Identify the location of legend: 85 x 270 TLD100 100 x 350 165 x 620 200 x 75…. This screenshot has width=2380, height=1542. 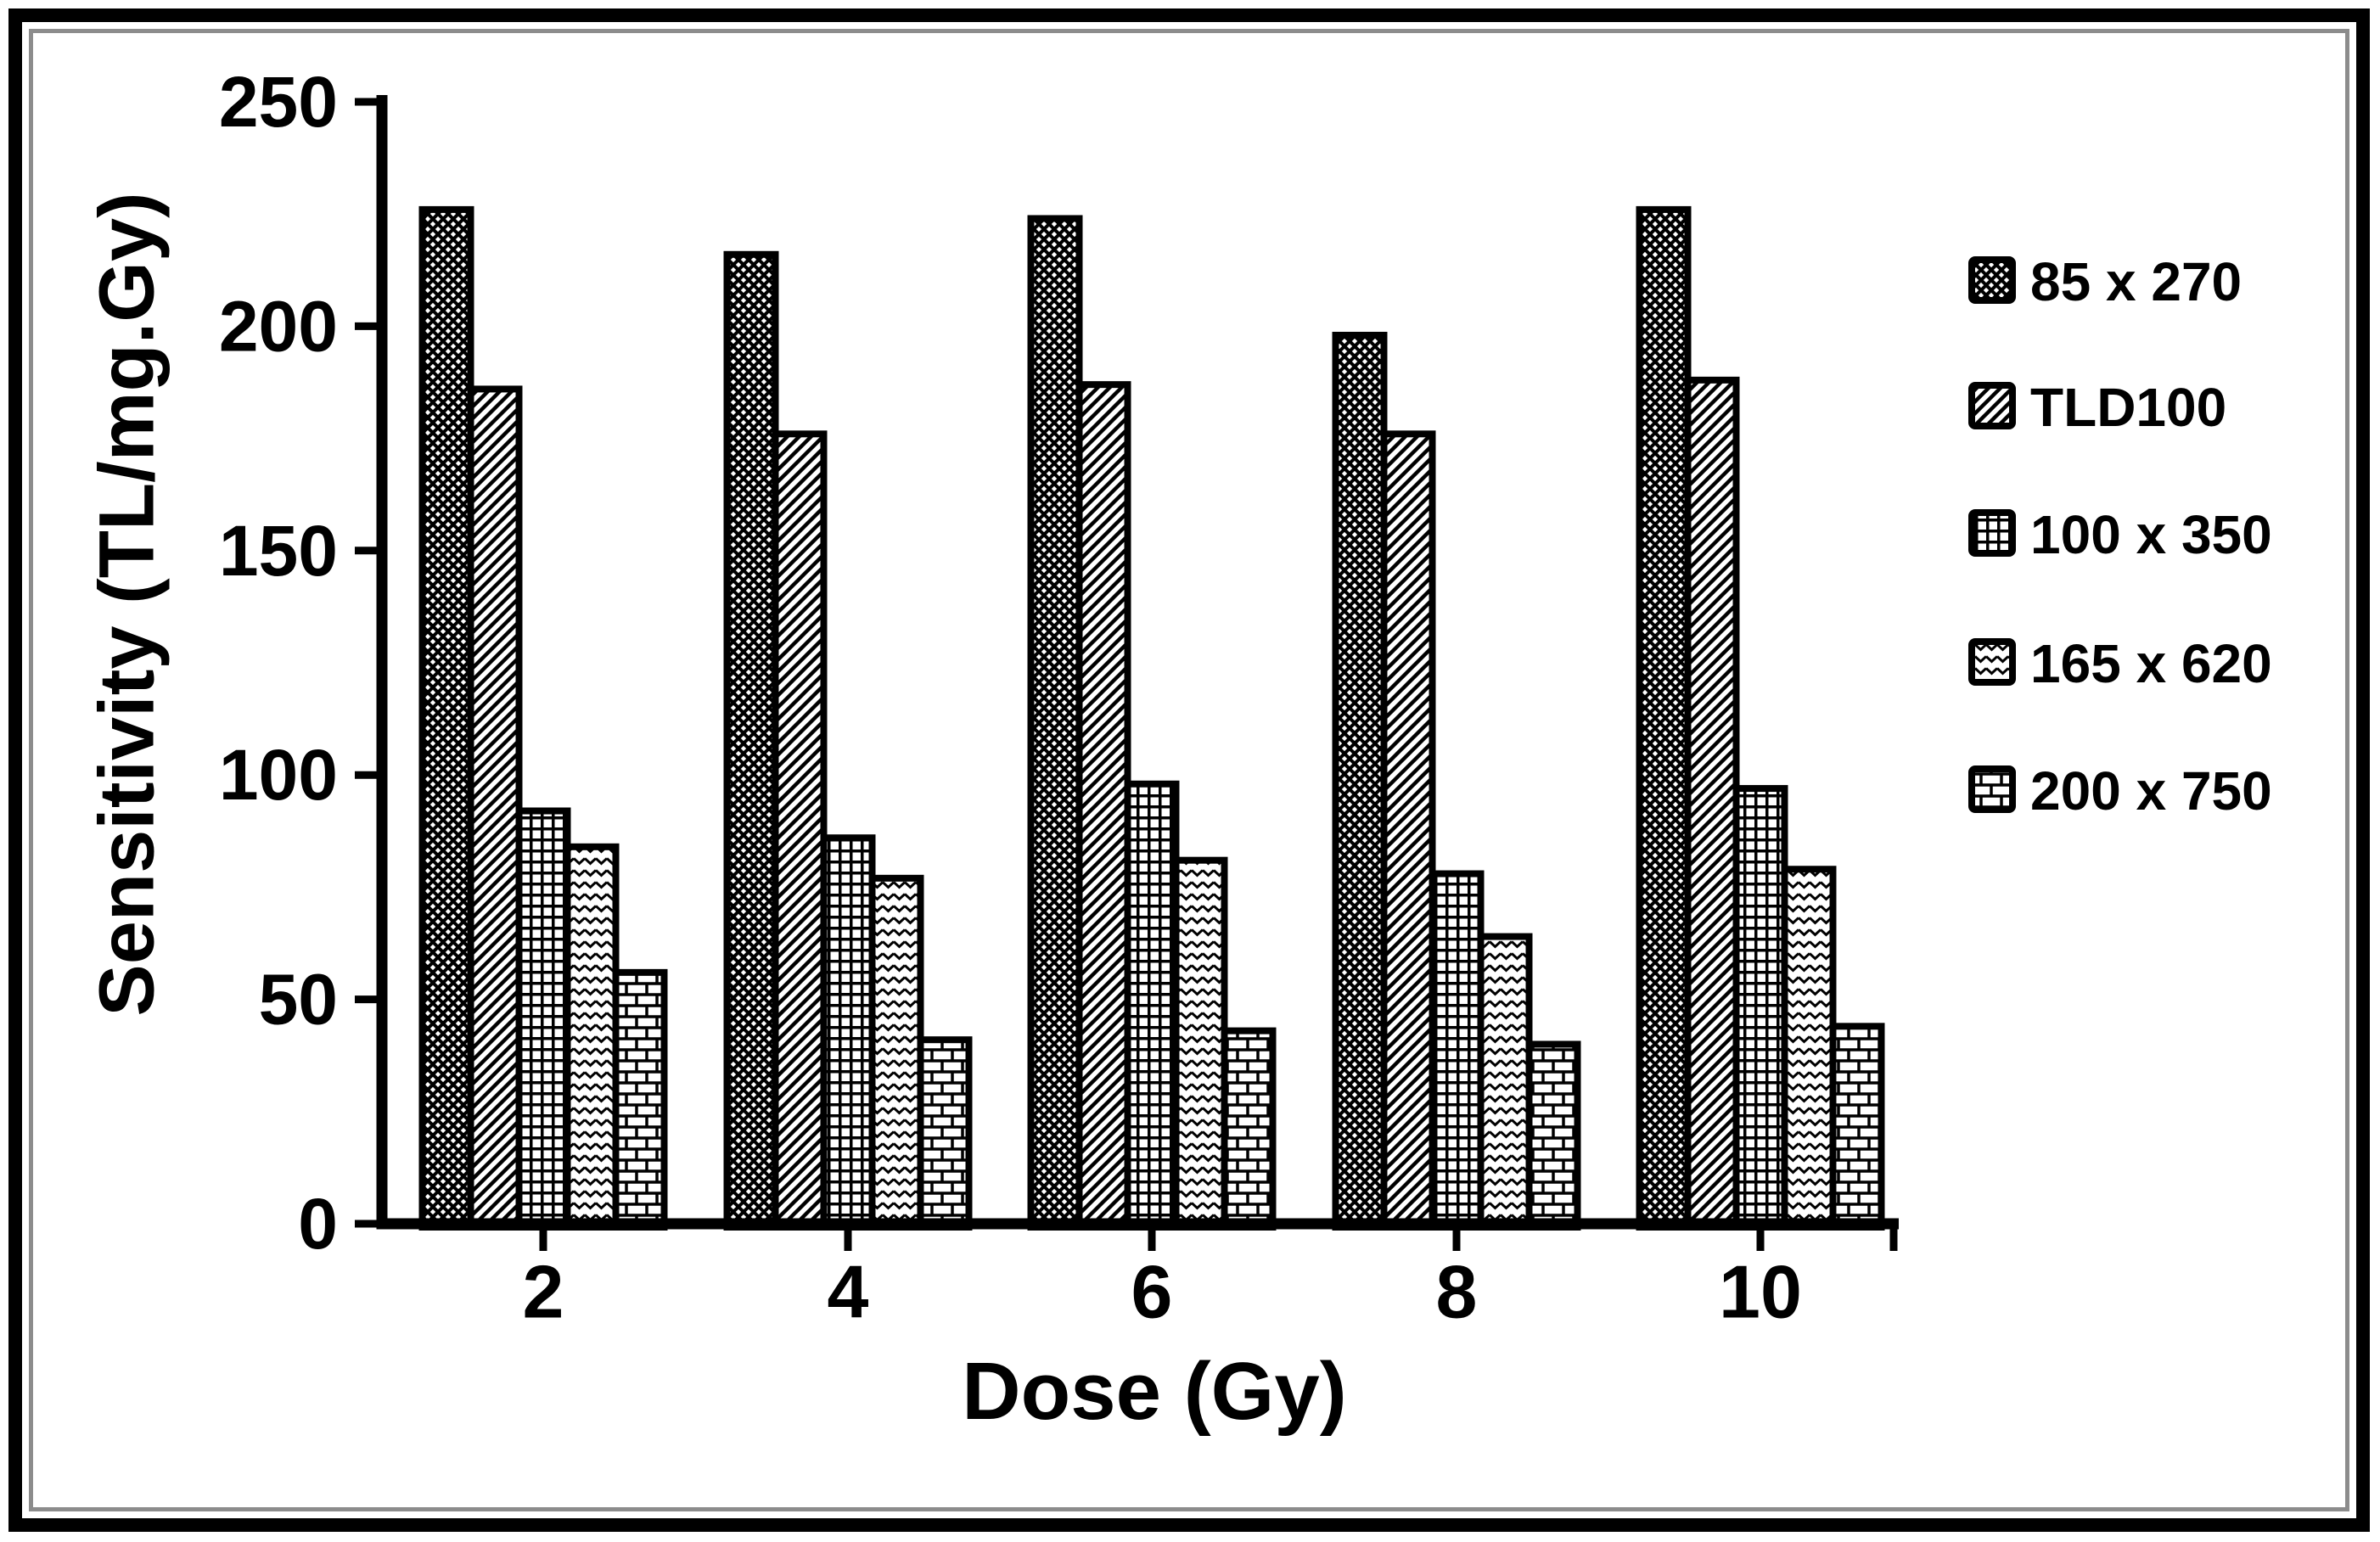
(2120, 536).